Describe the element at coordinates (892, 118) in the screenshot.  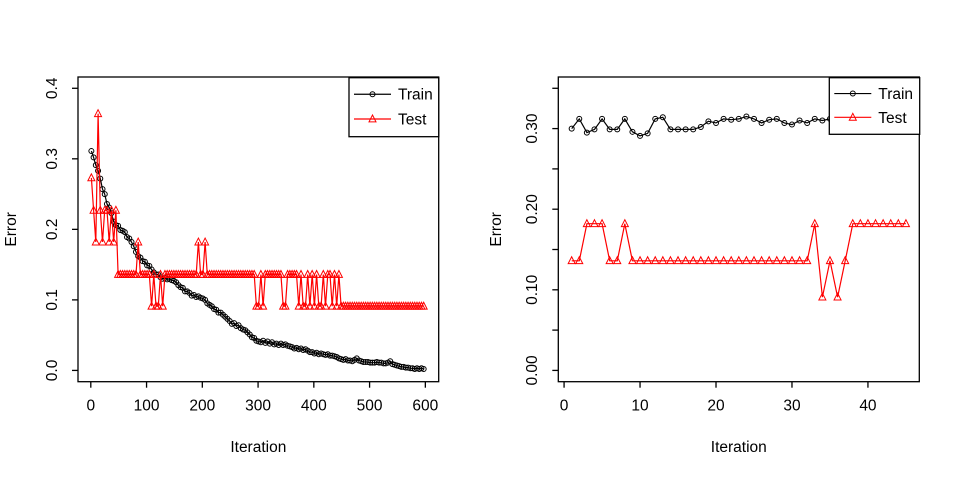
I see `legend-label: Test` at that location.